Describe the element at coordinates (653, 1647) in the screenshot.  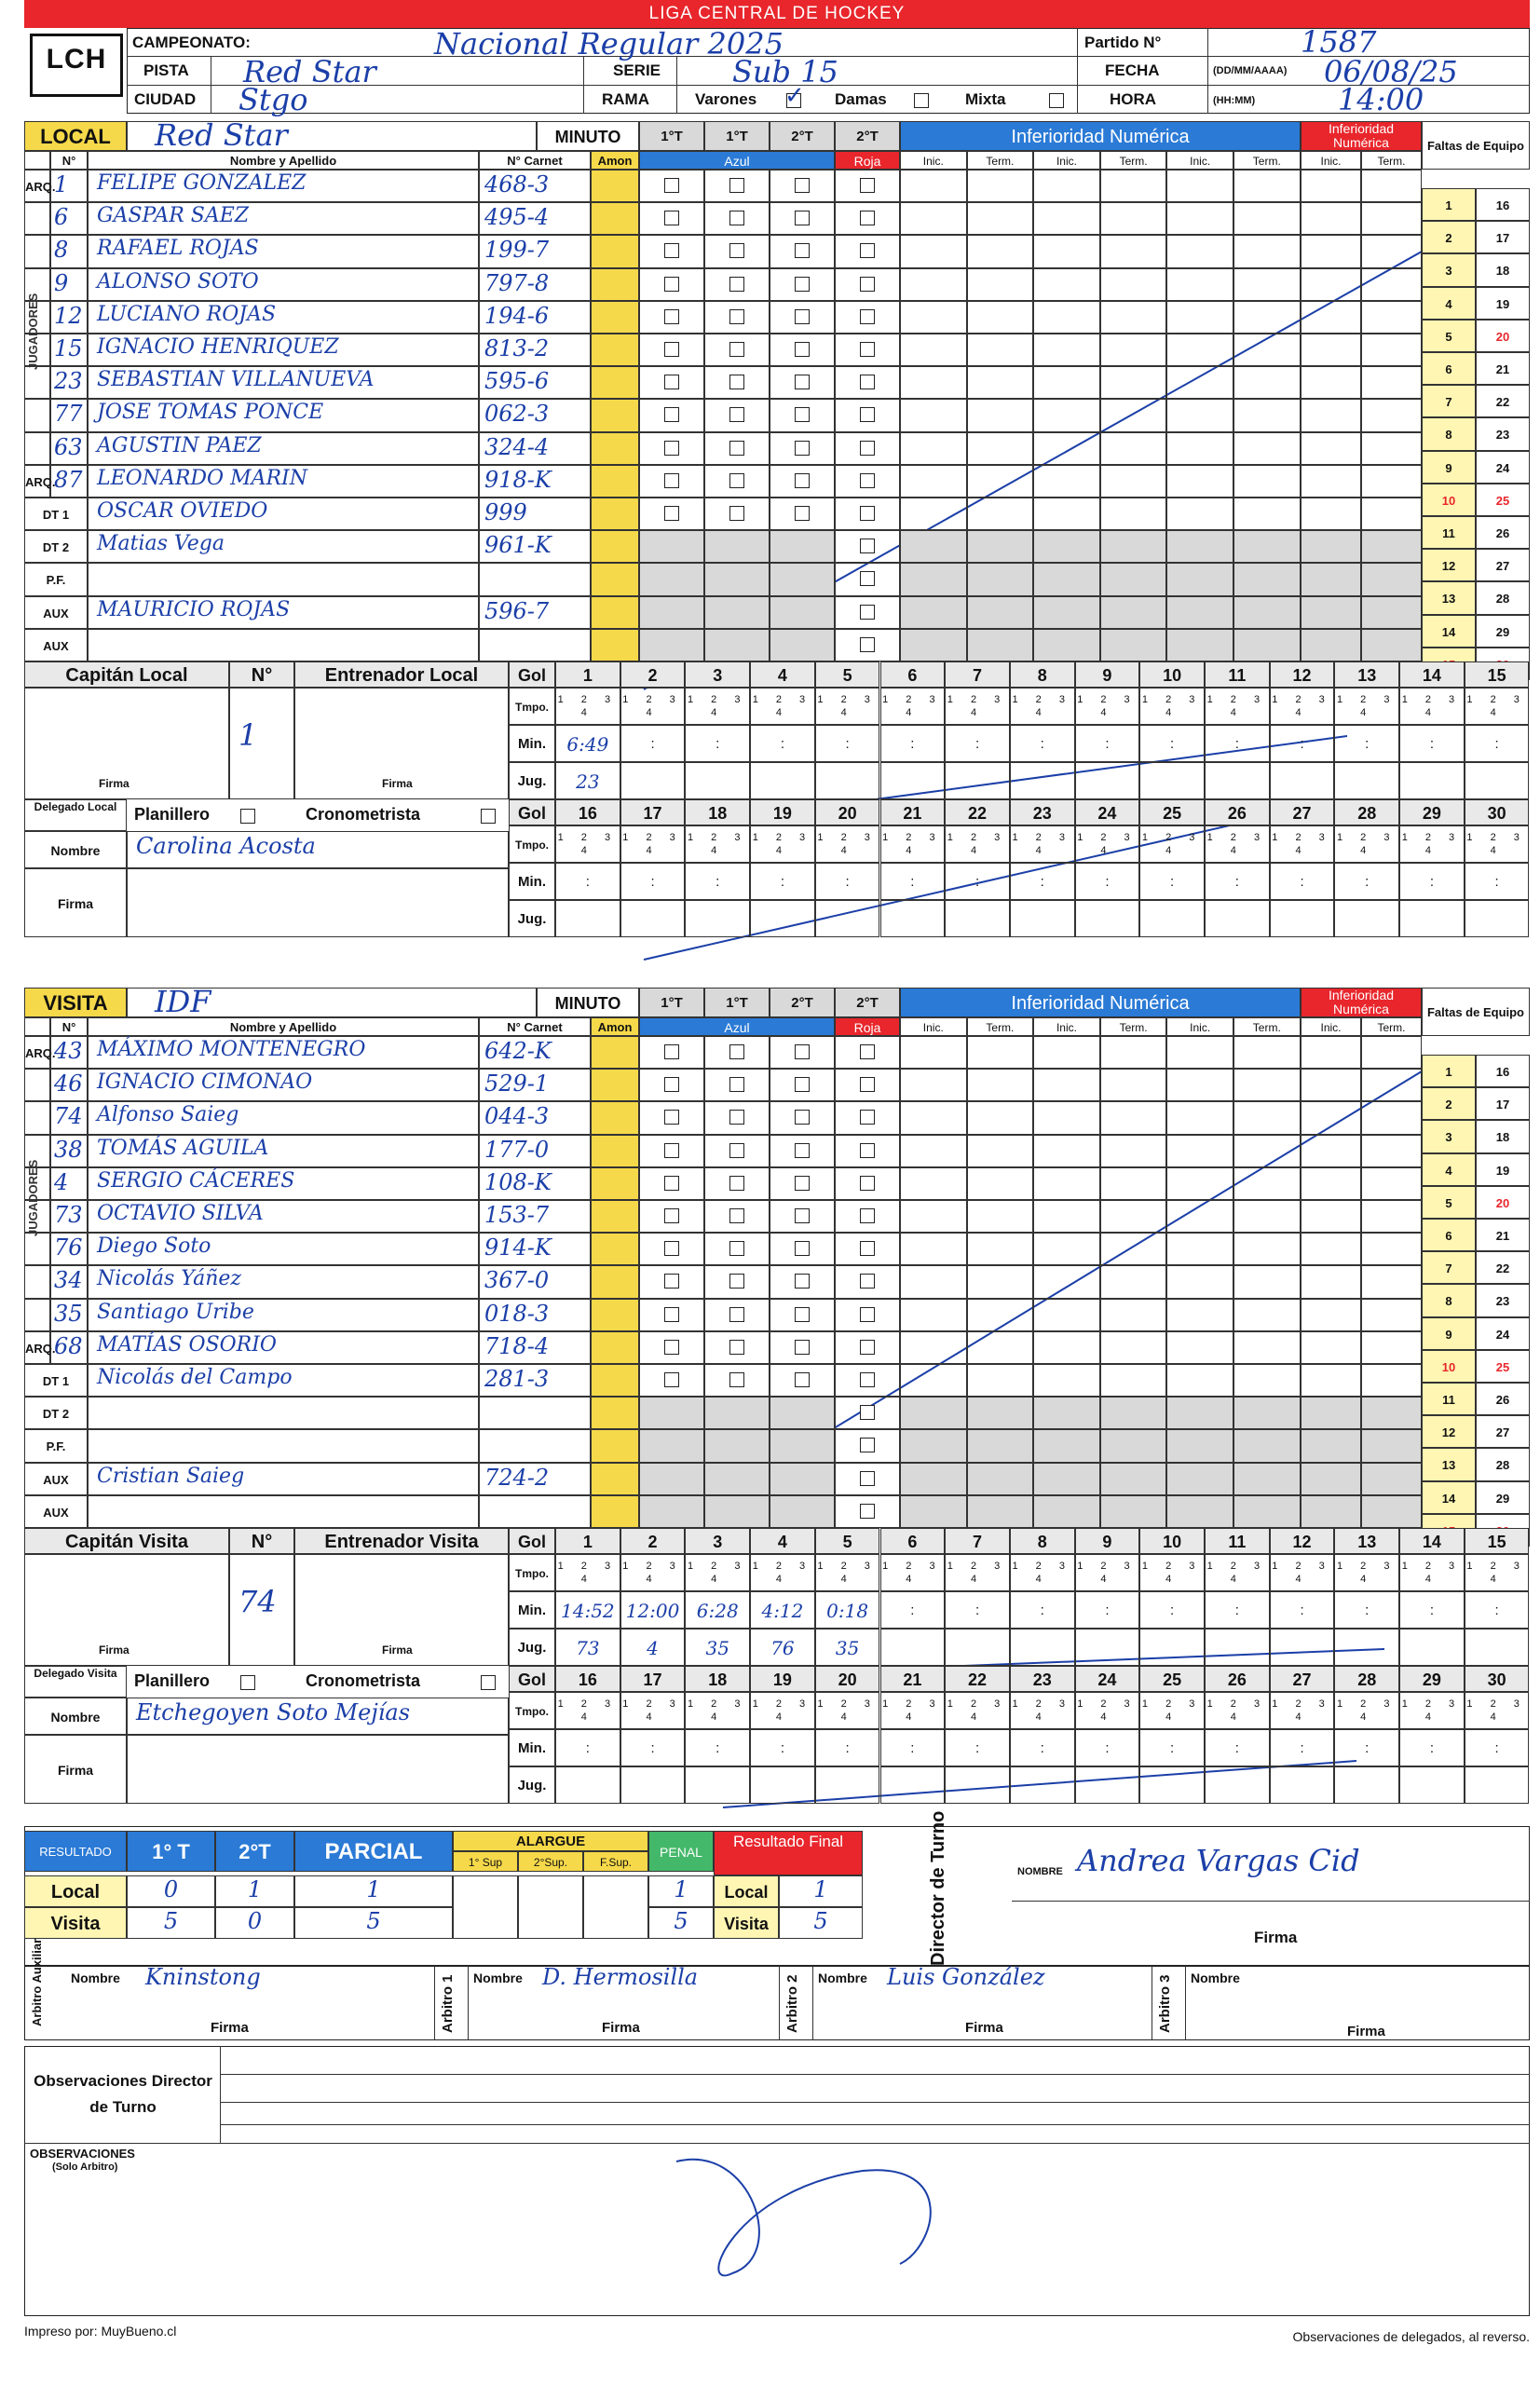
I see `visita-goals1-jug-cell: 4` at that location.